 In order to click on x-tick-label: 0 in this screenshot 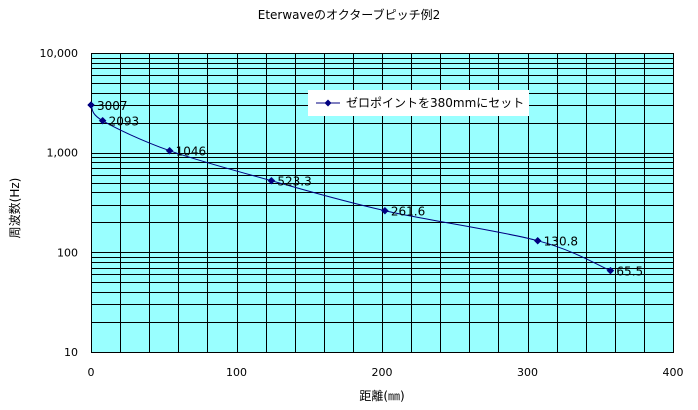, I will do `click(91, 372)`.